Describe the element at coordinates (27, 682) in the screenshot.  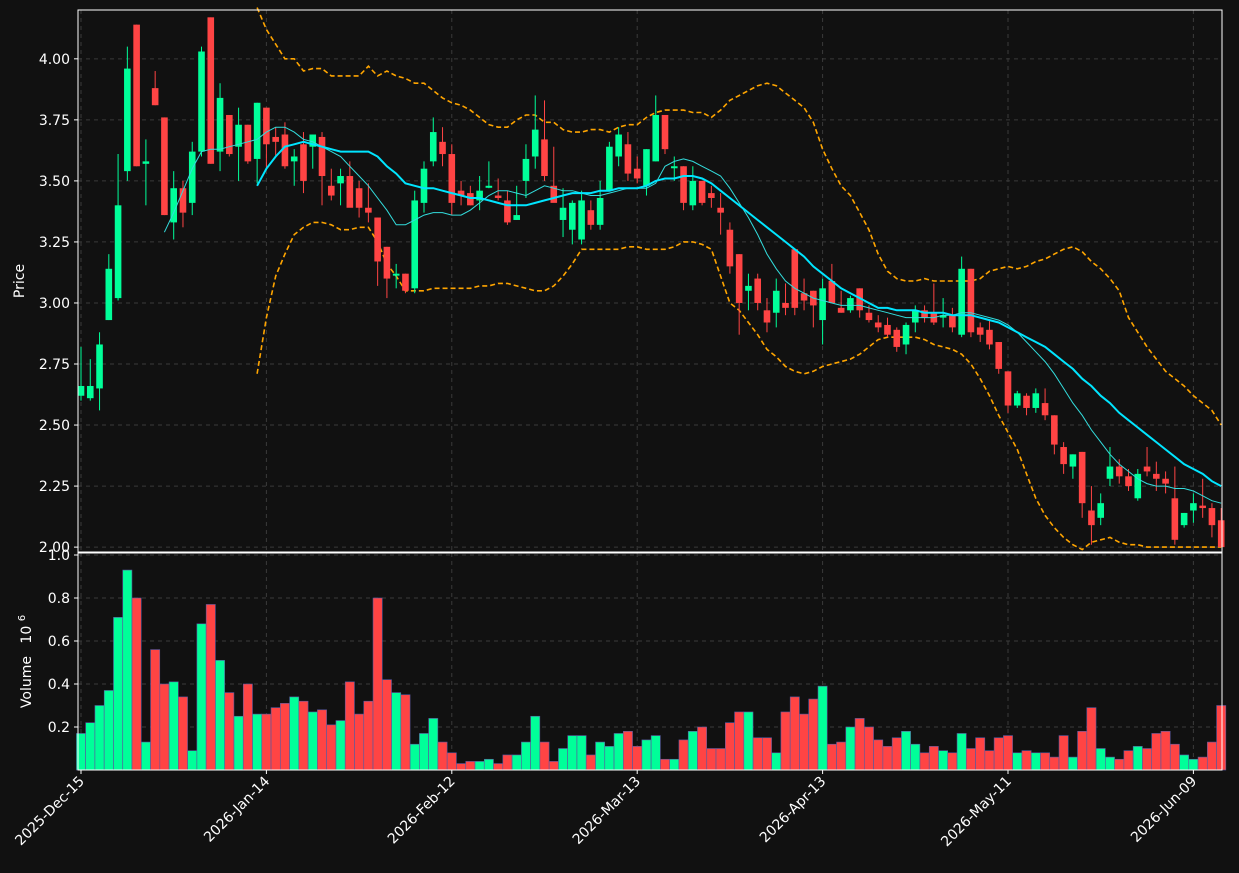
I see `volume-axis-label-text: Volume` at that location.